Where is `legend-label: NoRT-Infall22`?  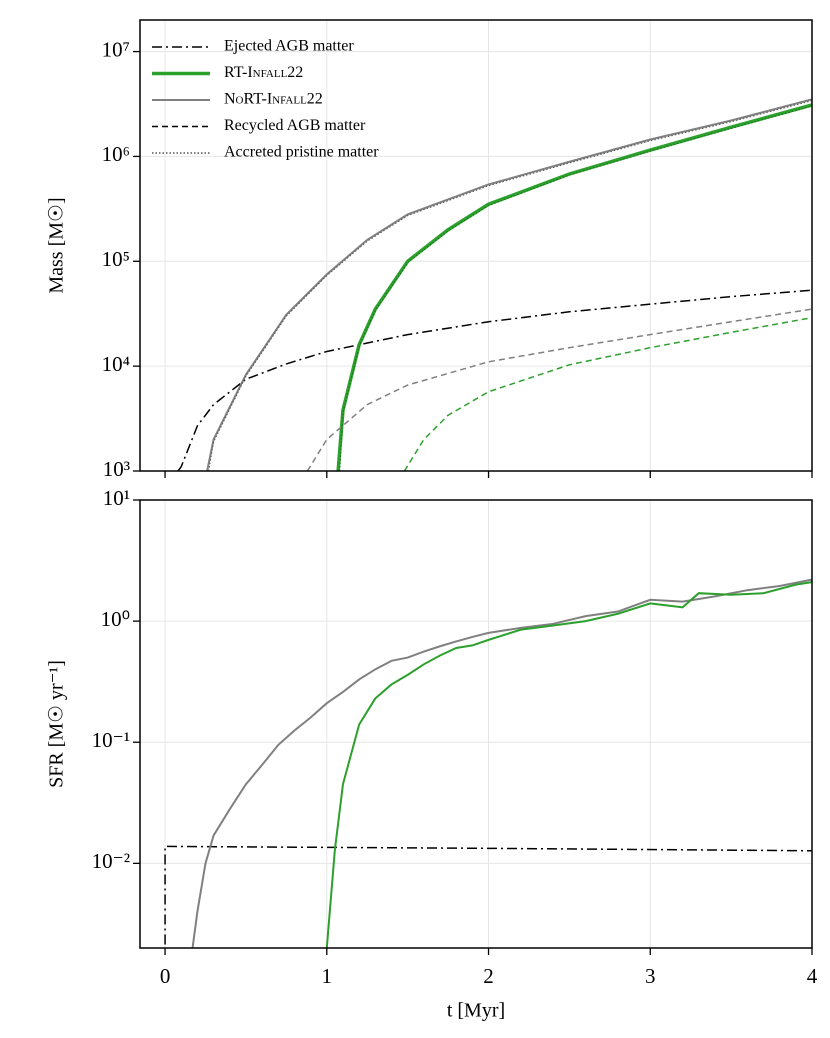 legend-label: NoRT-Infall22 is located at coordinates (273, 99).